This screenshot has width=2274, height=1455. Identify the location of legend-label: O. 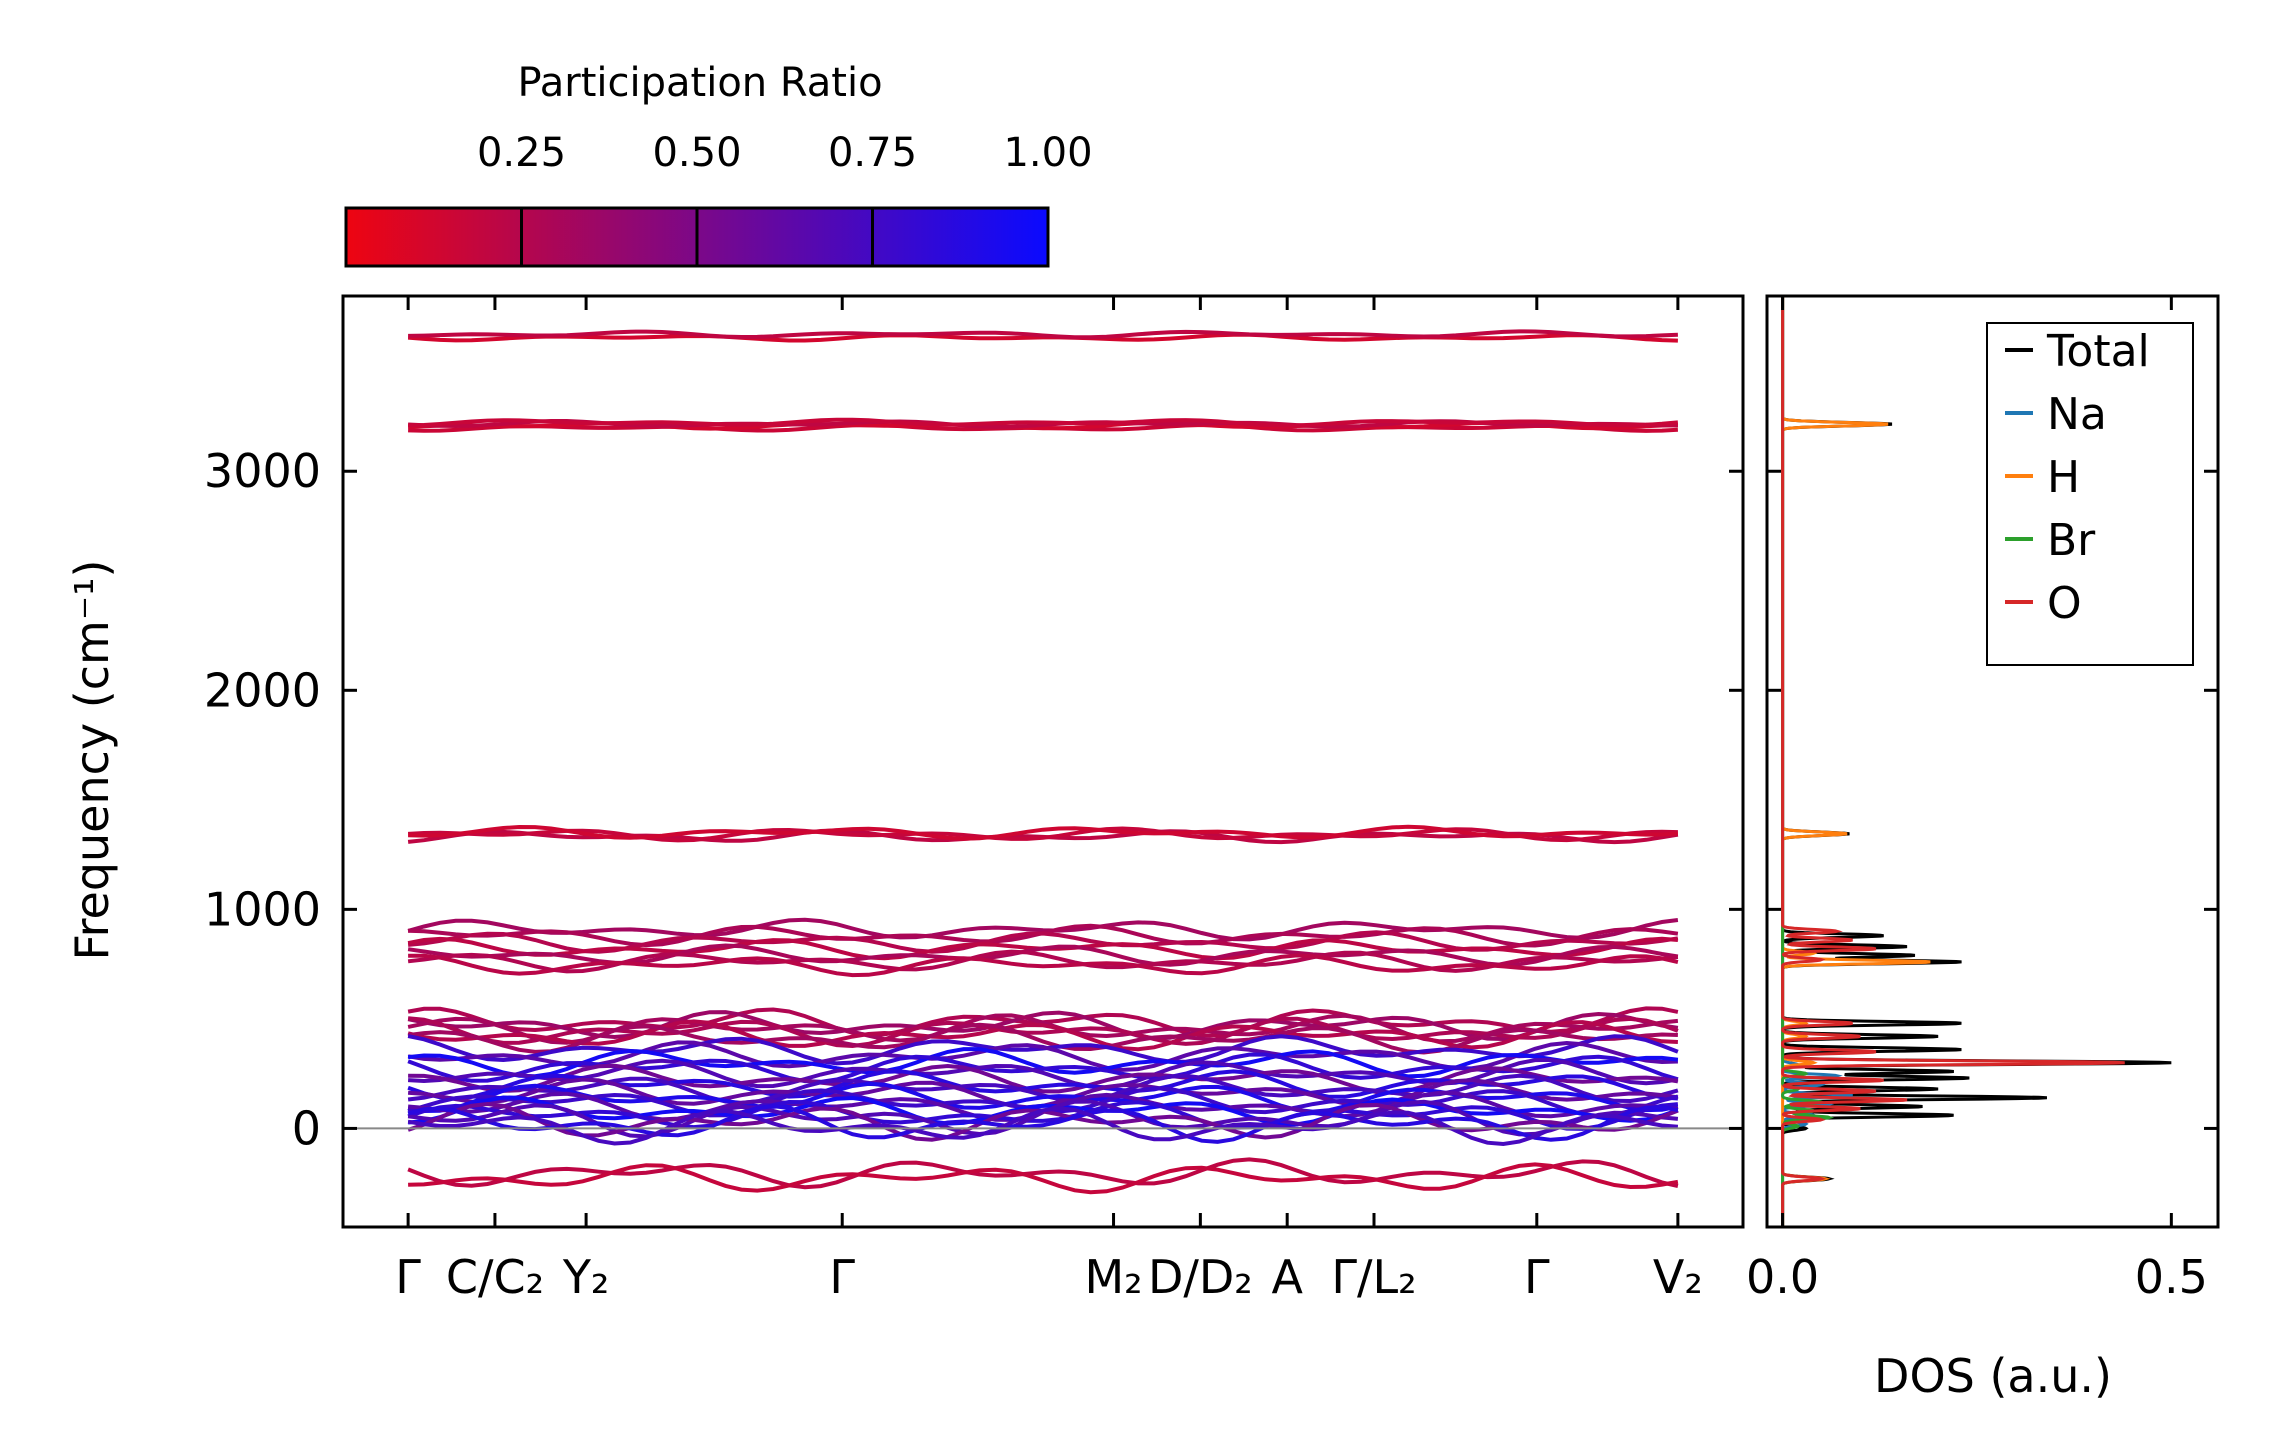
(2064, 603).